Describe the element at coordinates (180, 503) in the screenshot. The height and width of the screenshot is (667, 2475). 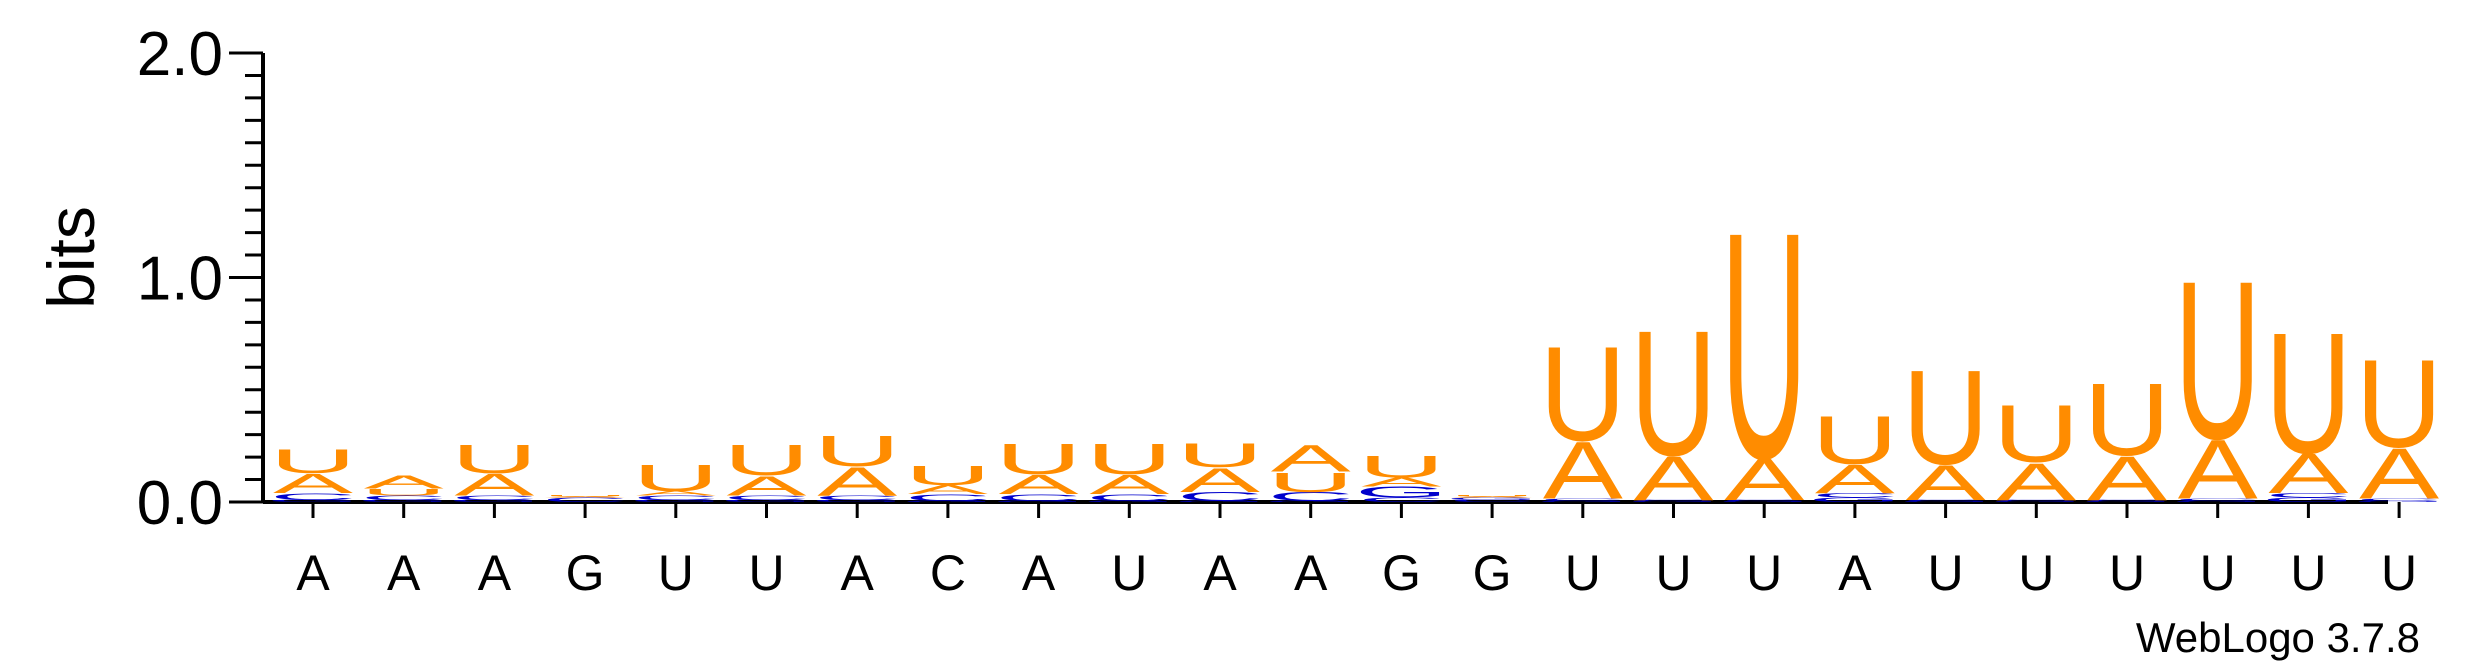
I see `y-tick-label: 0.0` at that location.